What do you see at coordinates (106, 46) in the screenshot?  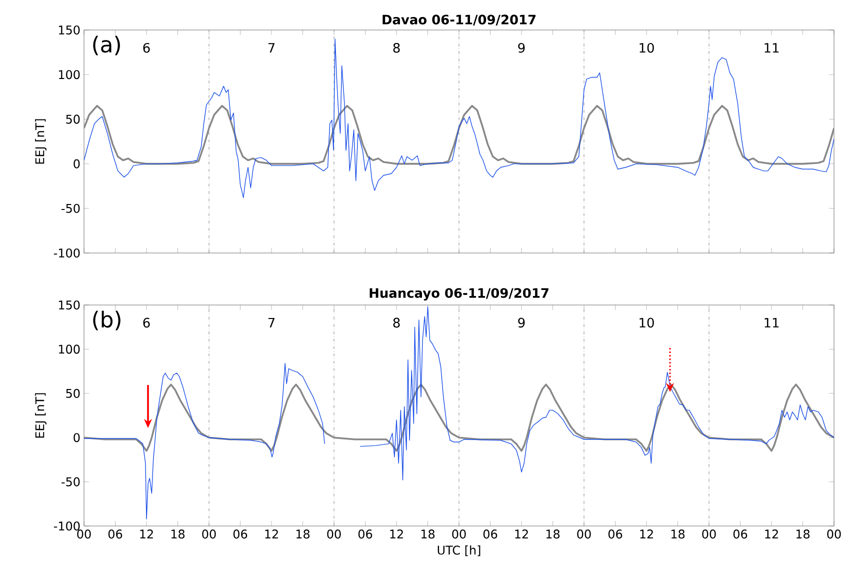 I see `annotation: (a)` at bounding box center [106, 46].